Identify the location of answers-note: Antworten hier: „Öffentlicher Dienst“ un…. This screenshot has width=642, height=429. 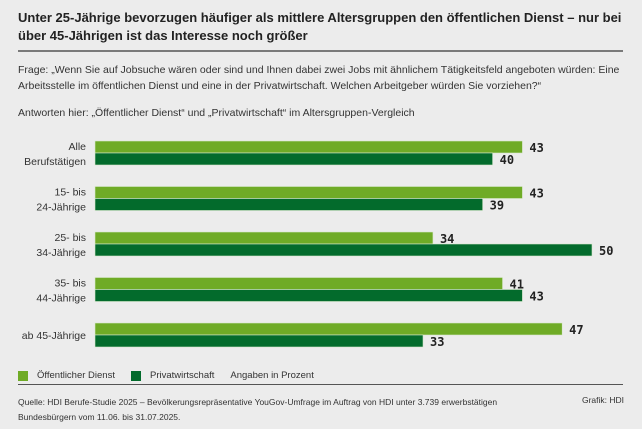
(216, 113).